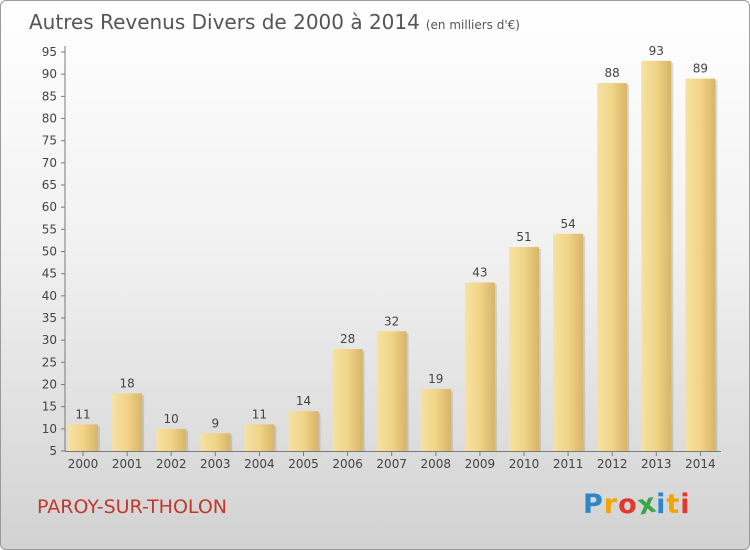  What do you see at coordinates (215, 423) in the screenshot?
I see `bar-value-label: 9` at bounding box center [215, 423].